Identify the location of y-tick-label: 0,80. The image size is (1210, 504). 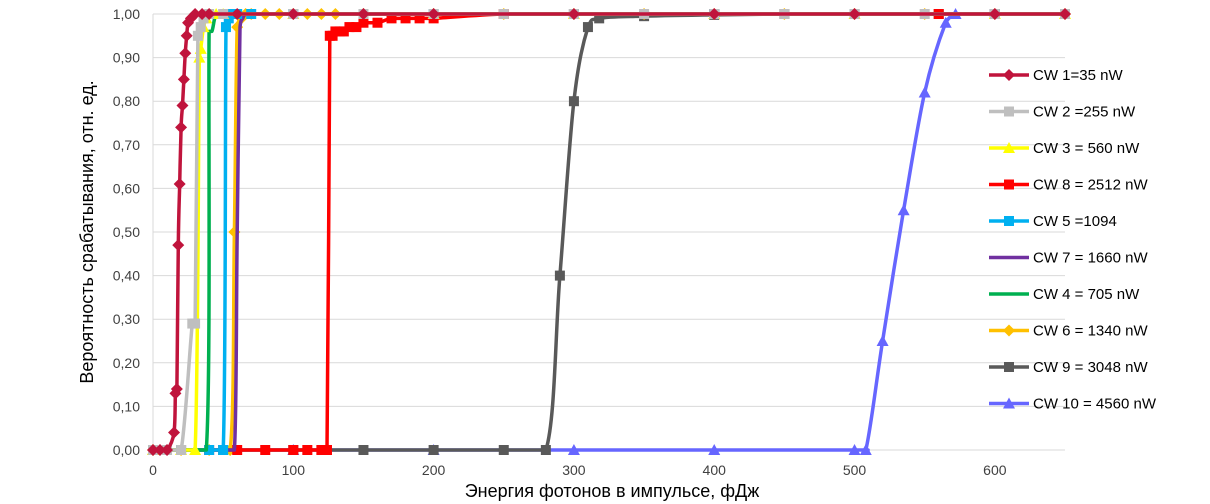
(126, 101).